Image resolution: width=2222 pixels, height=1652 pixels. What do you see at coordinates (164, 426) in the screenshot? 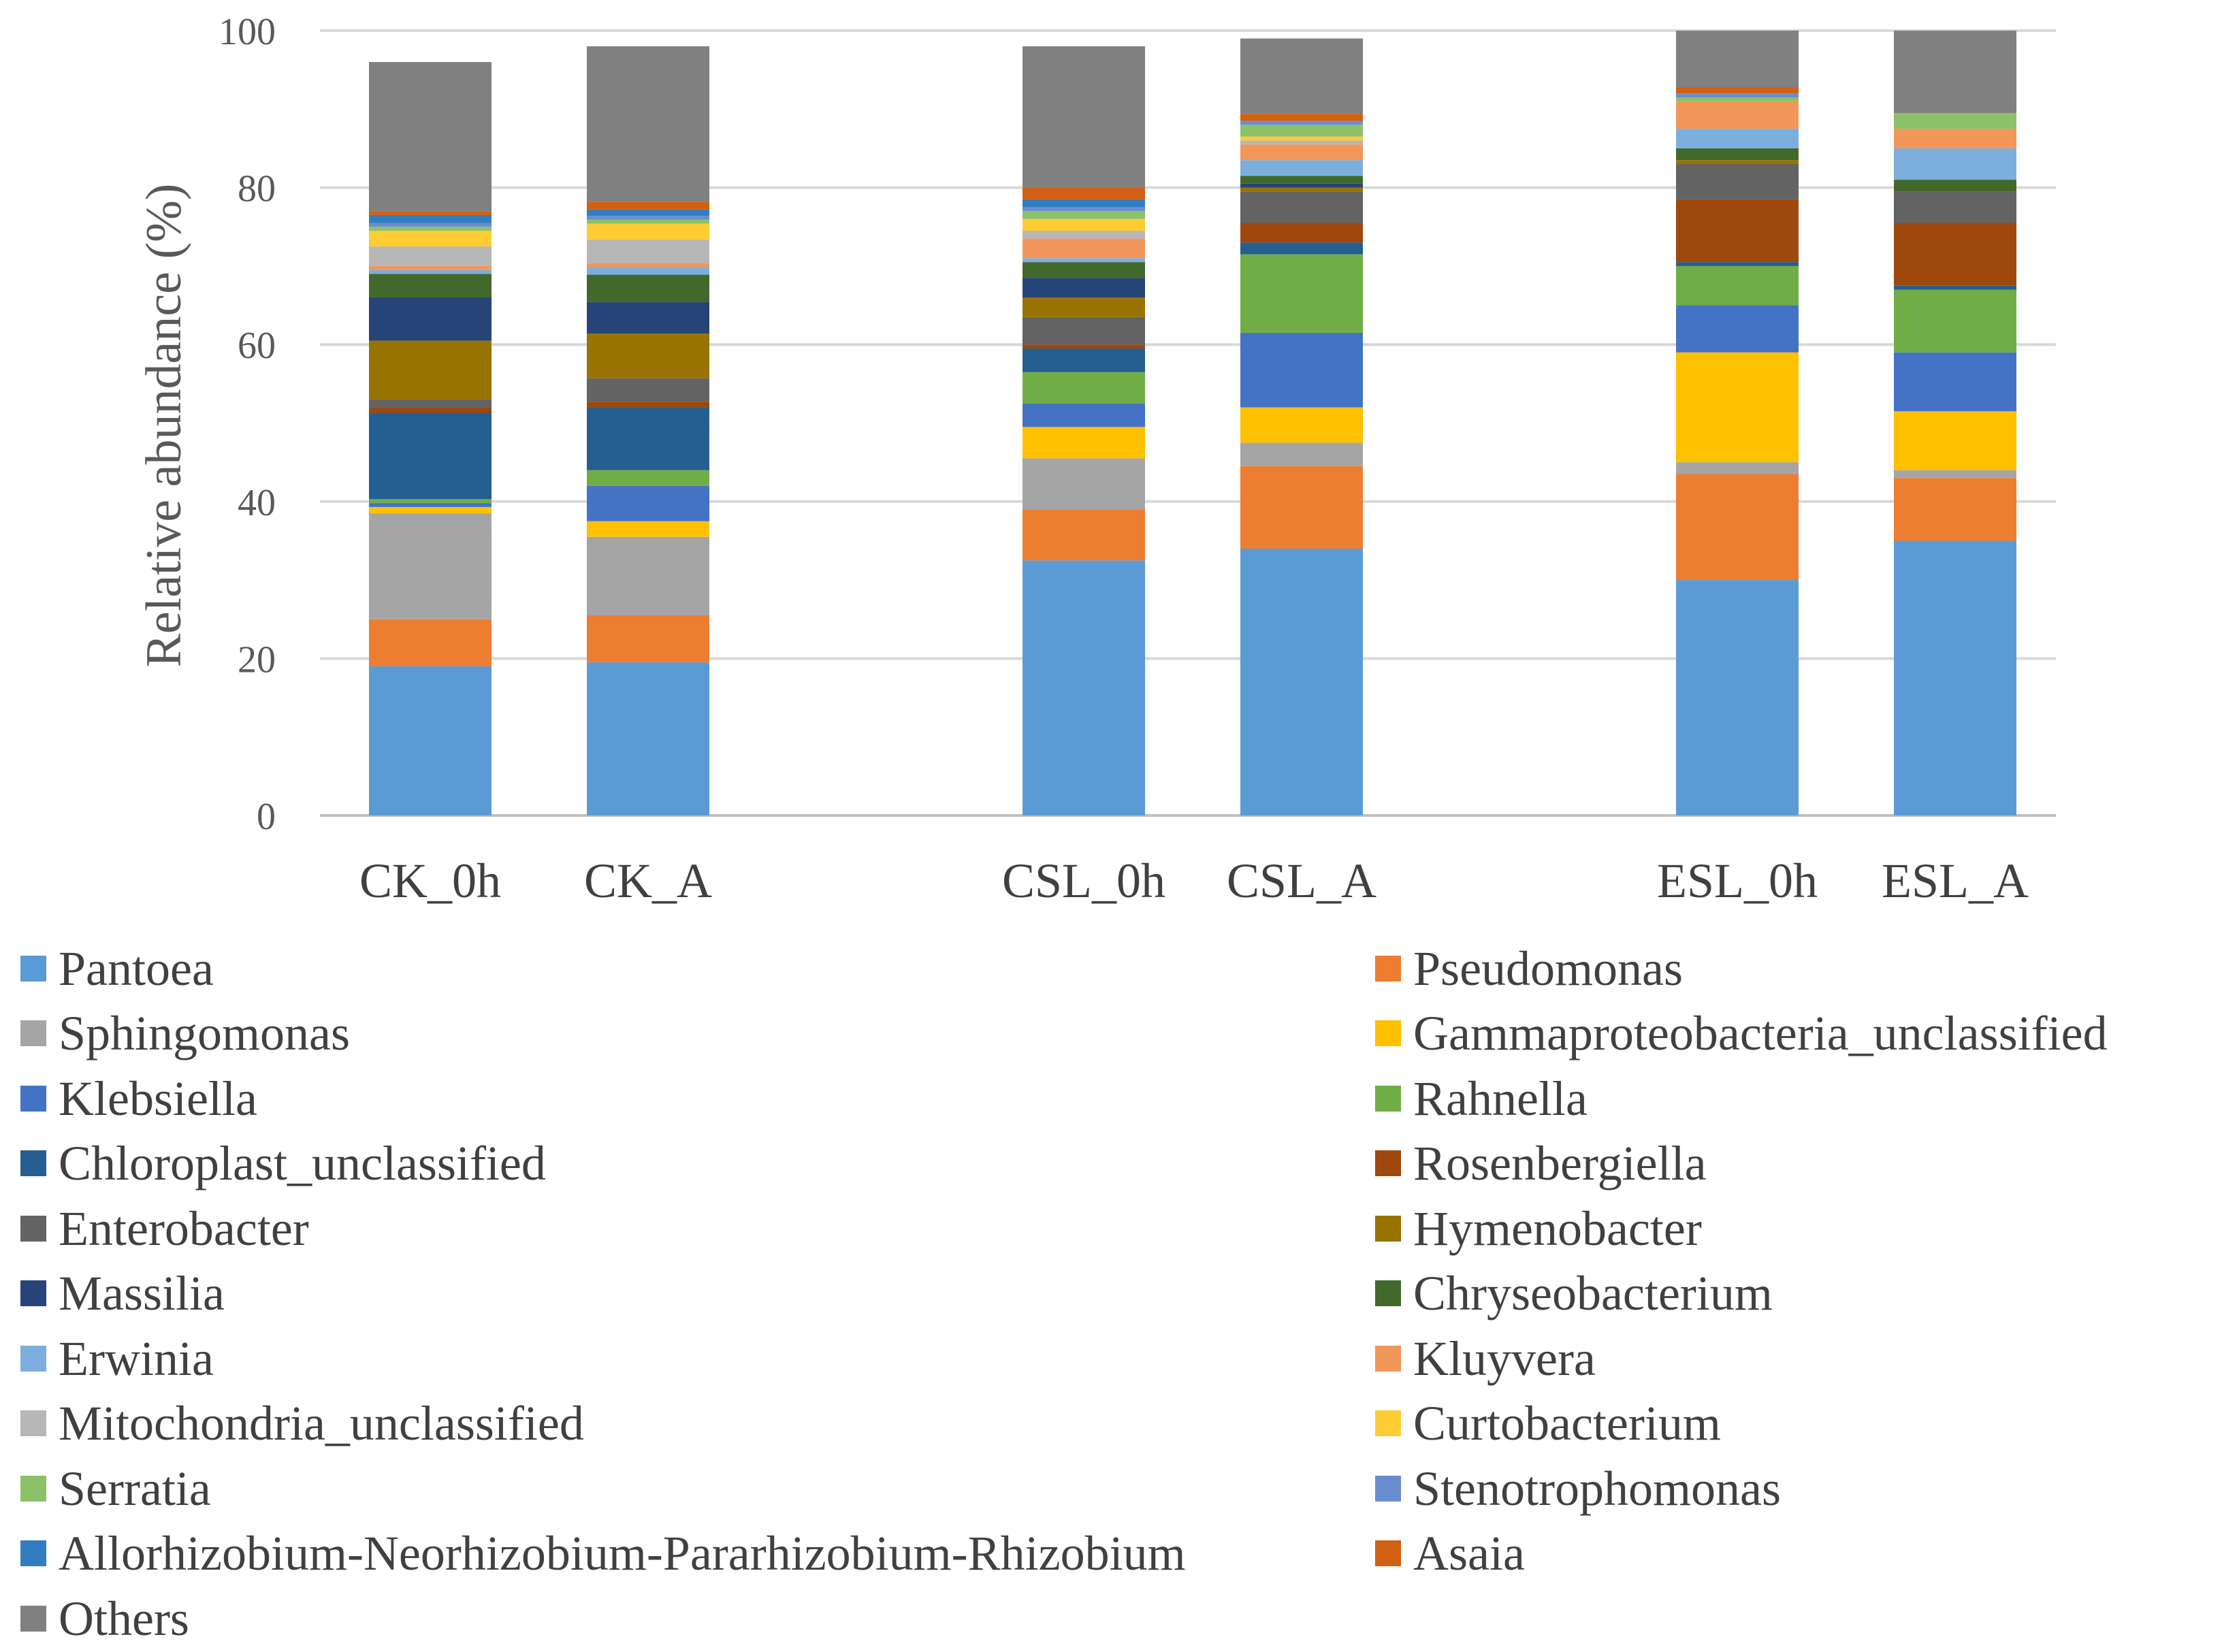
I see `y-axis-label: Relative abundance (%)` at bounding box center [164, 426].